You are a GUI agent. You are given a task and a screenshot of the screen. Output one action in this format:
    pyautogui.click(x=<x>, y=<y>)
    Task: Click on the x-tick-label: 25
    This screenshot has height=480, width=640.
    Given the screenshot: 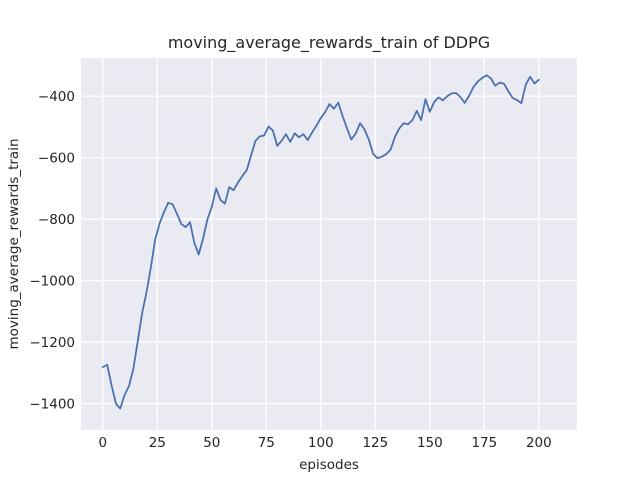 What is the action you would take?
    pyautogui.click(x=157, y=443)
    